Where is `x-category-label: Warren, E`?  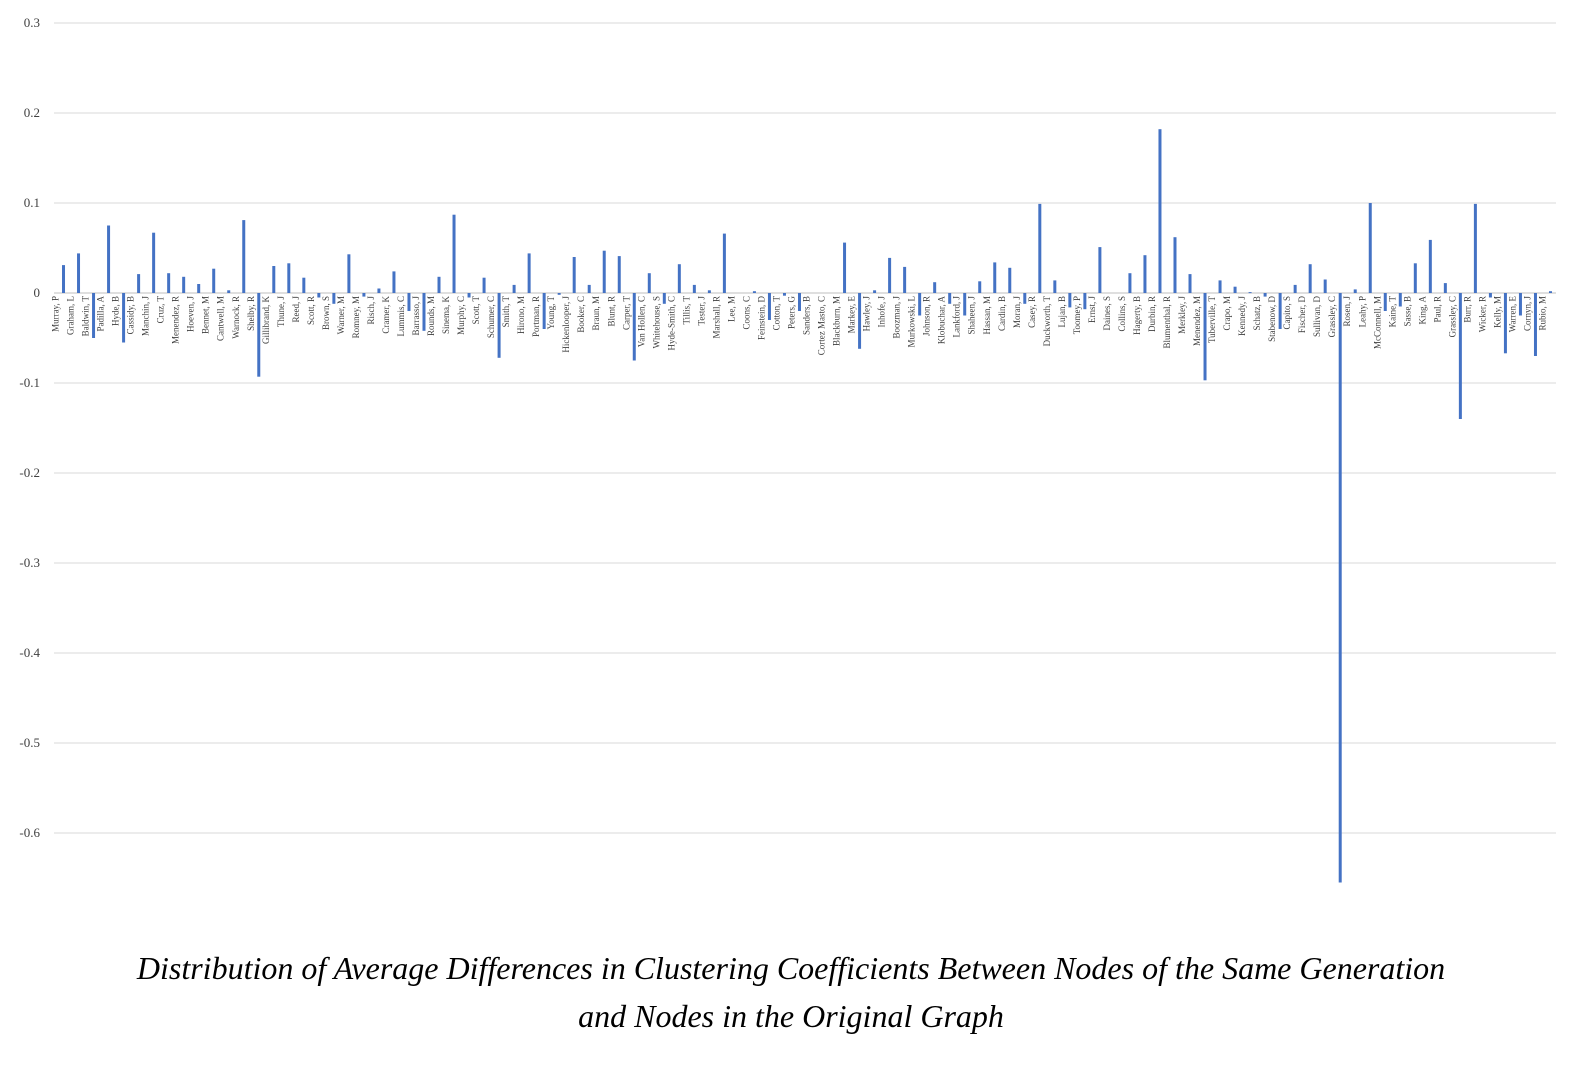
x-category-label: Warren, E is located at coordinates (1512, 314).